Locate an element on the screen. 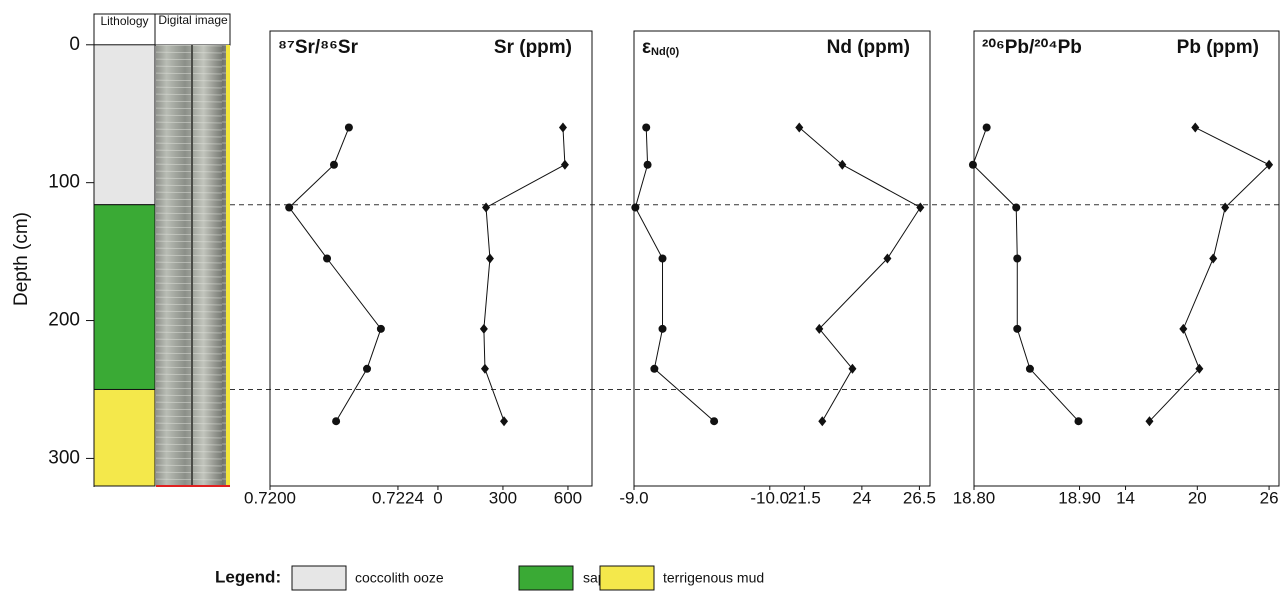 The height and width of the screenshot is (592, 1280). series-title-main: ⁸⁷Sr/⁸⁶Sr is located at coordinates (318, 47).